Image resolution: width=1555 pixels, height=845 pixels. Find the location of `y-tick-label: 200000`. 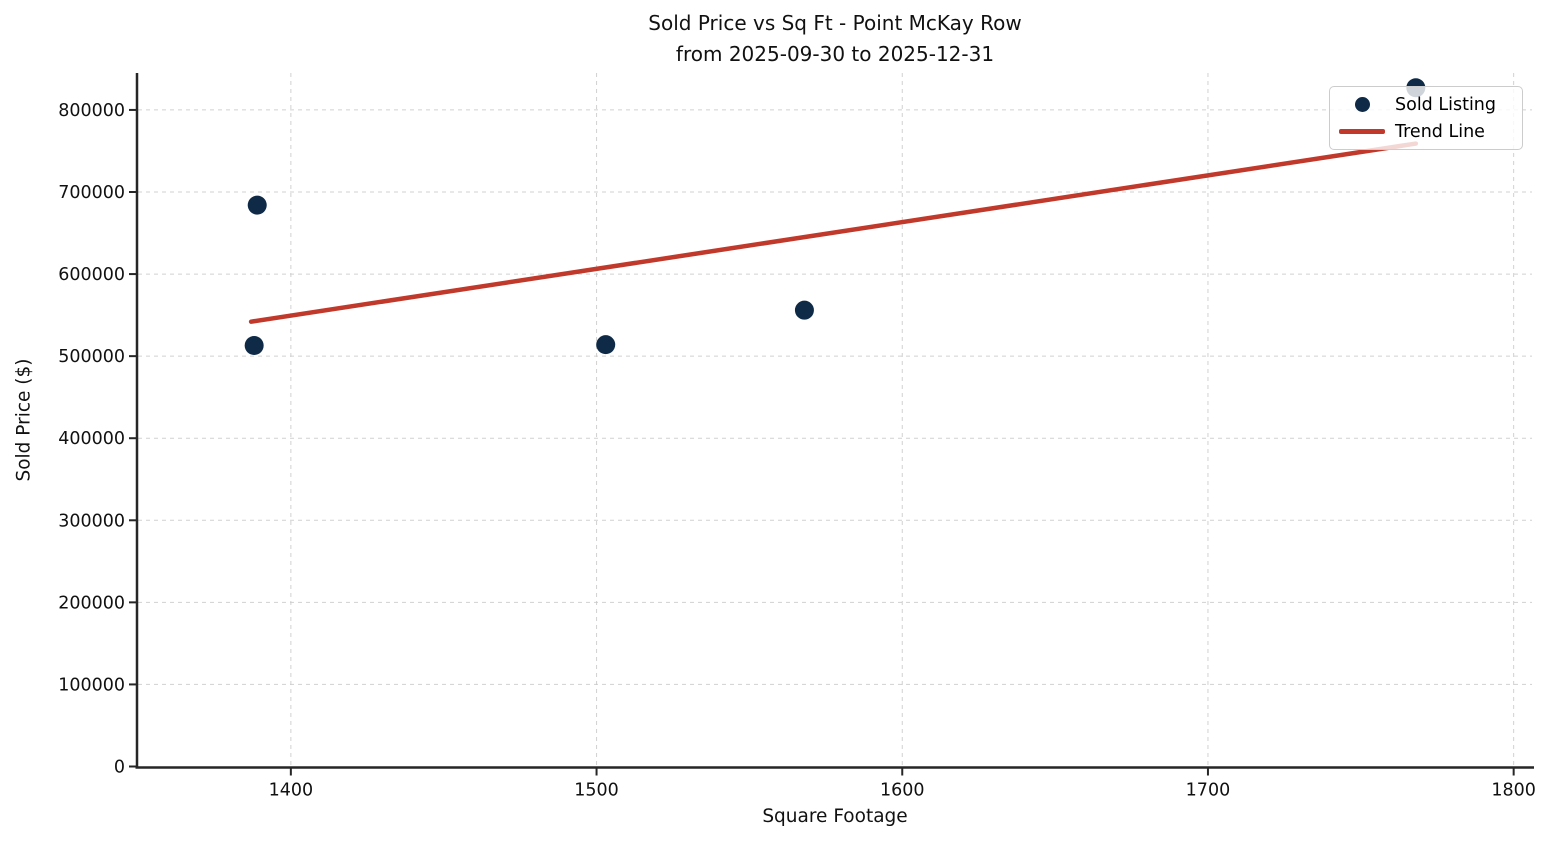

y-tick-label: 200000 is located at coordinates (91, 603).